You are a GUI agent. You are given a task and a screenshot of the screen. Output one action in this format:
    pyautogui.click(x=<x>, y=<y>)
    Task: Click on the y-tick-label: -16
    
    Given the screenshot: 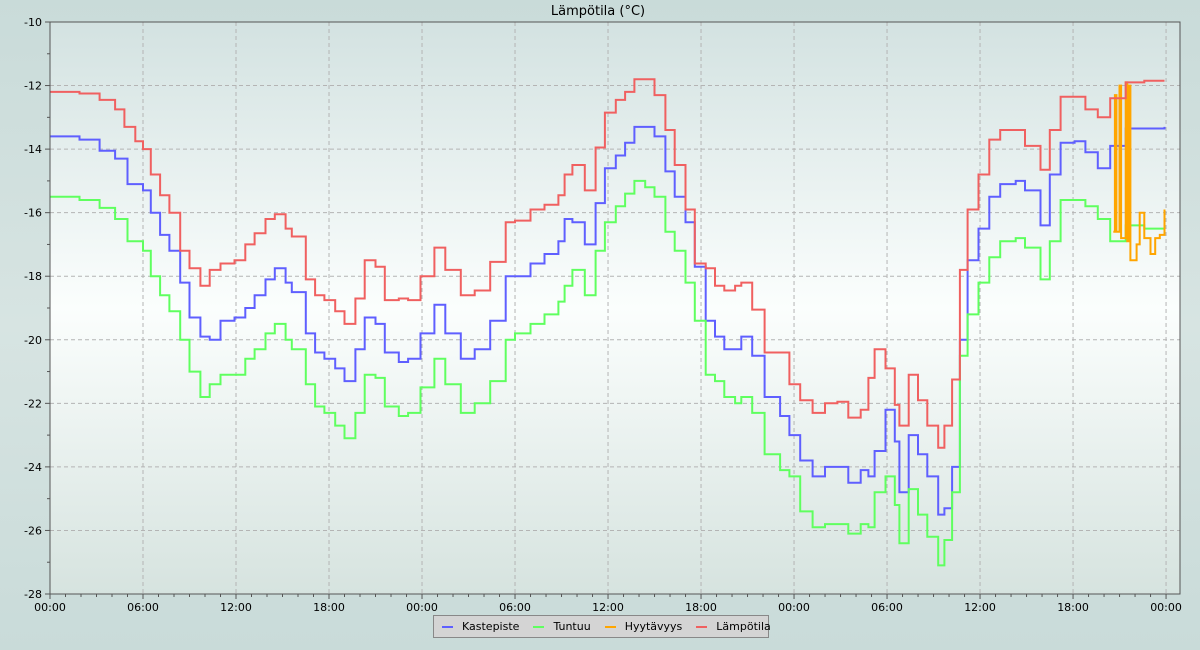 What is the action you would take?
    pyautogui.click(x=33, y=213)
    